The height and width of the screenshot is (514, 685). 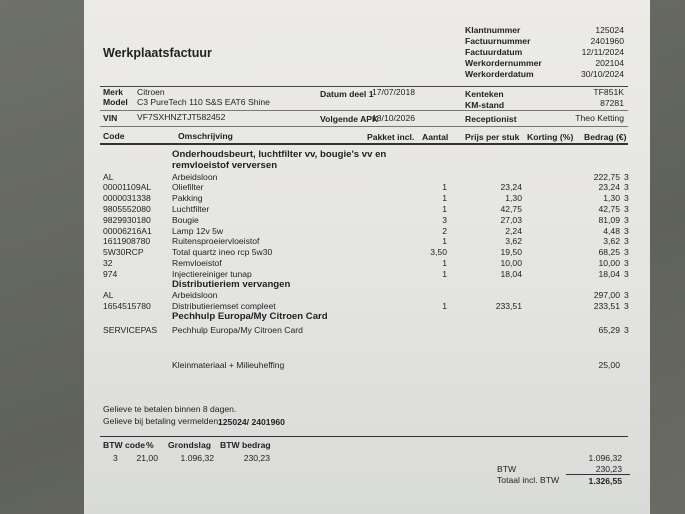 I want to click on line-description: Distributieriemset compleet, so click(x=224, y=306).